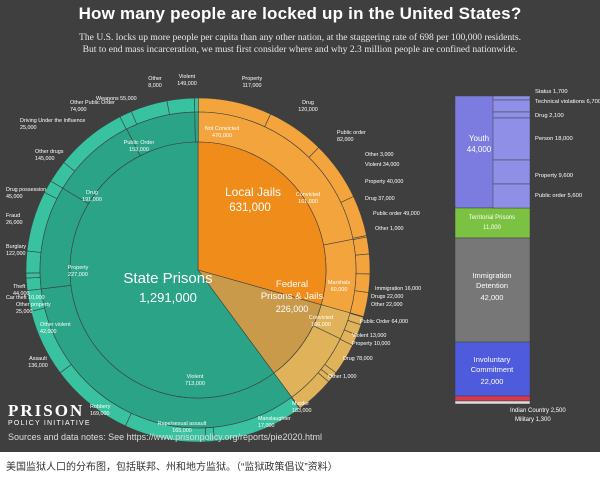  Describe the element at coordinates (479, 138) in the screenshot. I see `youth-label: Youth` at that location.